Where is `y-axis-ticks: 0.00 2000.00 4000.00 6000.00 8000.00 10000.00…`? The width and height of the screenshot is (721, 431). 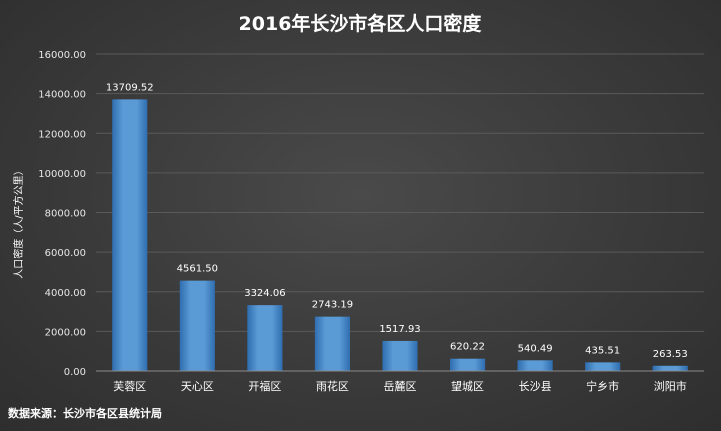 y-axis-ticks: 0.00 2000.00 4000.00 6000.00 8000.00 10000.00… is located at coordinates (62, 214).